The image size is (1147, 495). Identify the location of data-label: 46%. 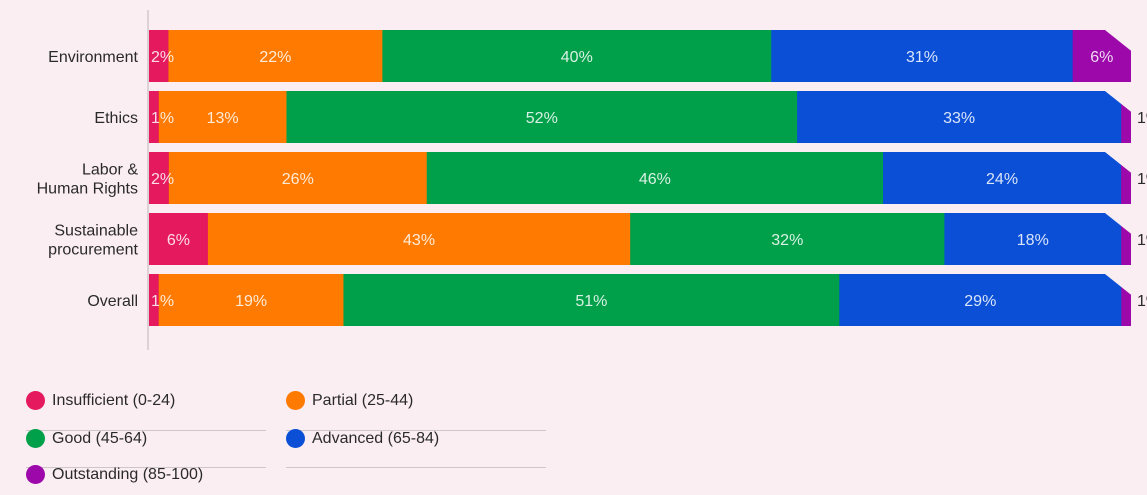
(655, 179).